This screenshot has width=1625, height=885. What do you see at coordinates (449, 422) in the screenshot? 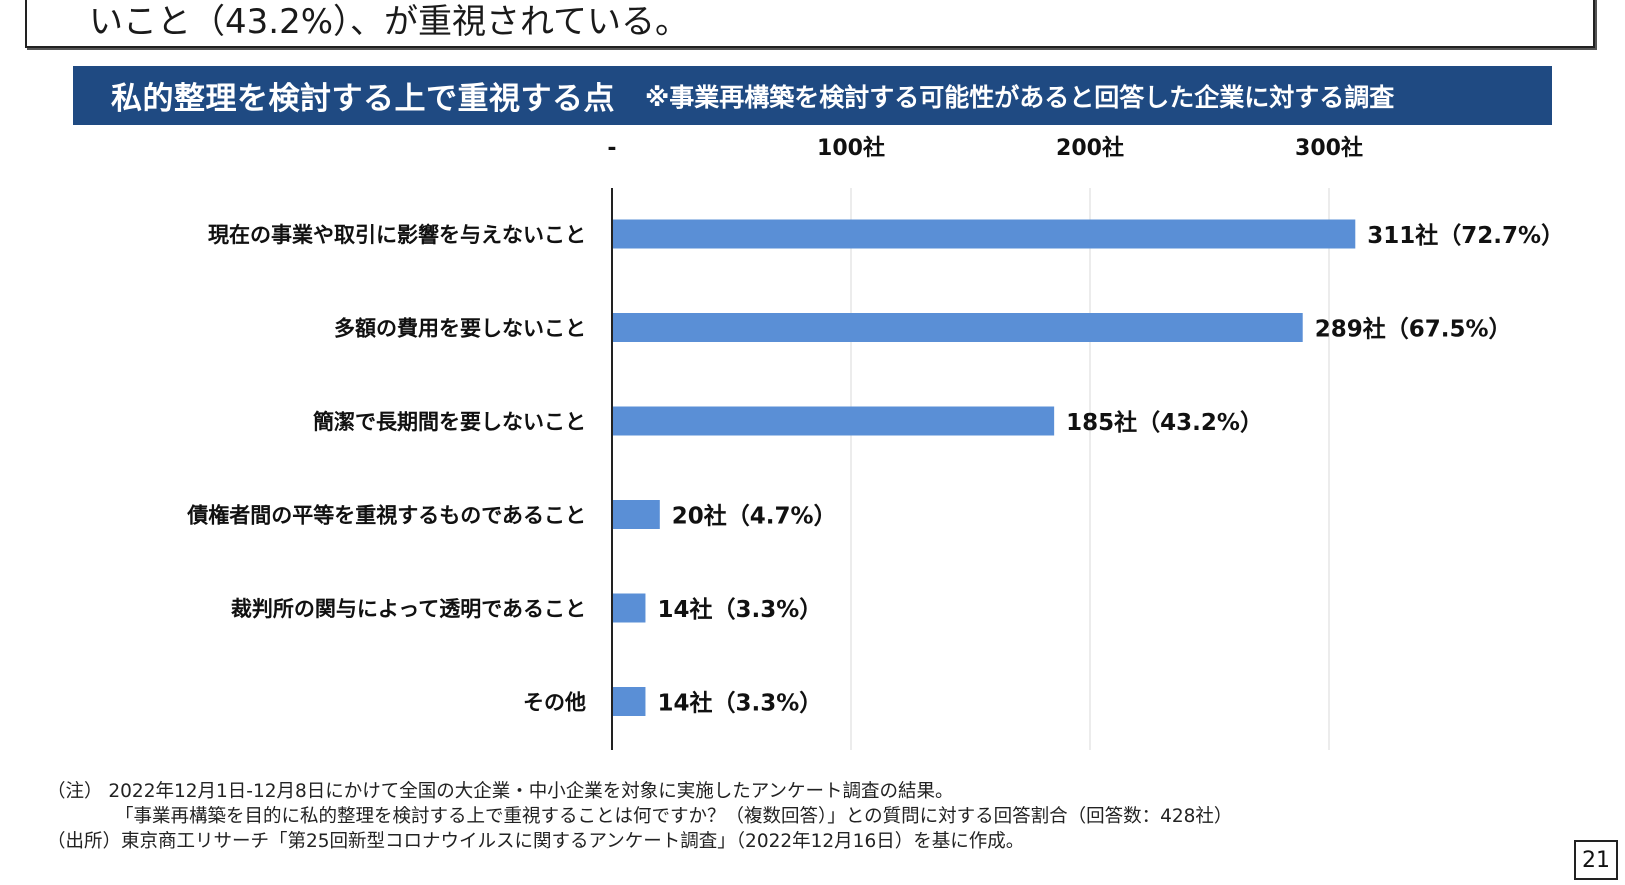
I see `category-label: 簡潔で長期間を要しないこと` at bounding box center [449, 422].